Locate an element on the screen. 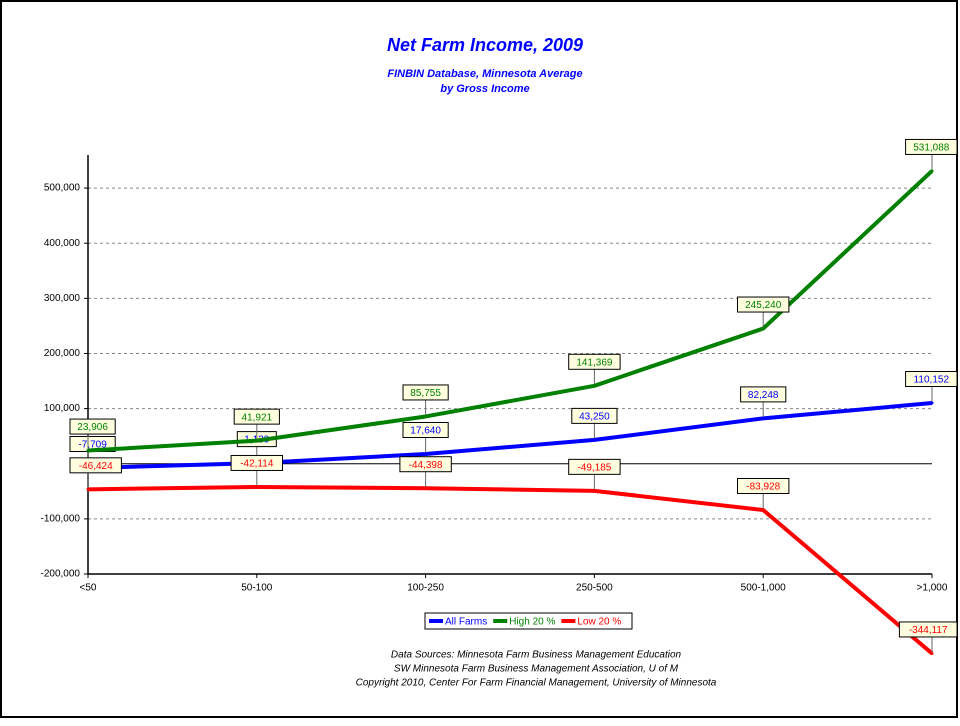  data-label: 110,152 is located at coordinates (932, 380).